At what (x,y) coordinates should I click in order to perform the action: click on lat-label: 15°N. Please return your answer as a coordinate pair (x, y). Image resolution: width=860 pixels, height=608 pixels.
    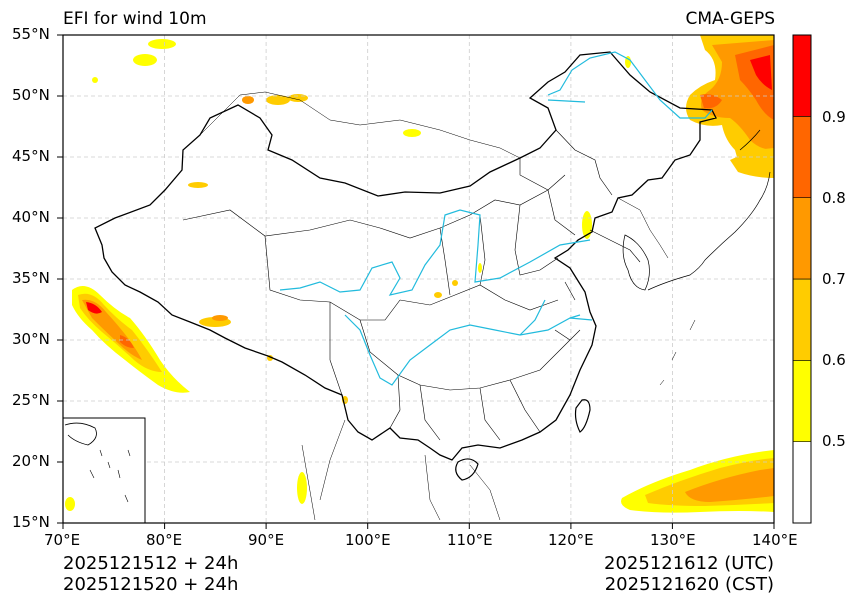
    Looking at the image, I should click on (31, 522).